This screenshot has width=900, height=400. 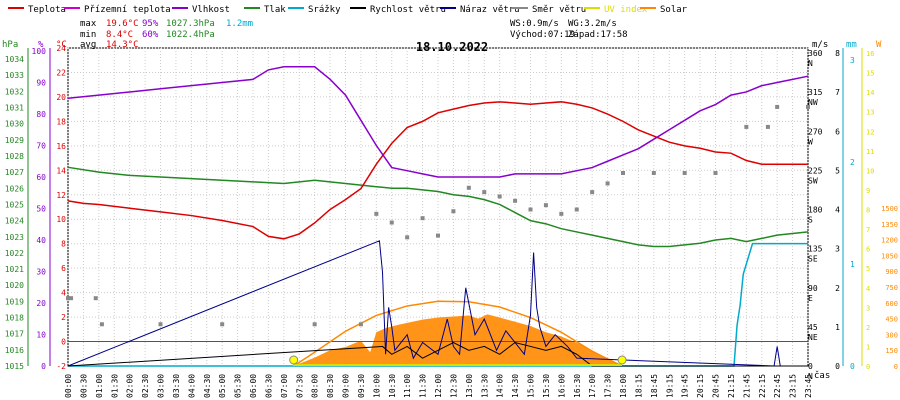 What do you see at coordinates (114, 386) in the screenshot?
I see `tick-x: 01:30` at bounding box center [114, 386].